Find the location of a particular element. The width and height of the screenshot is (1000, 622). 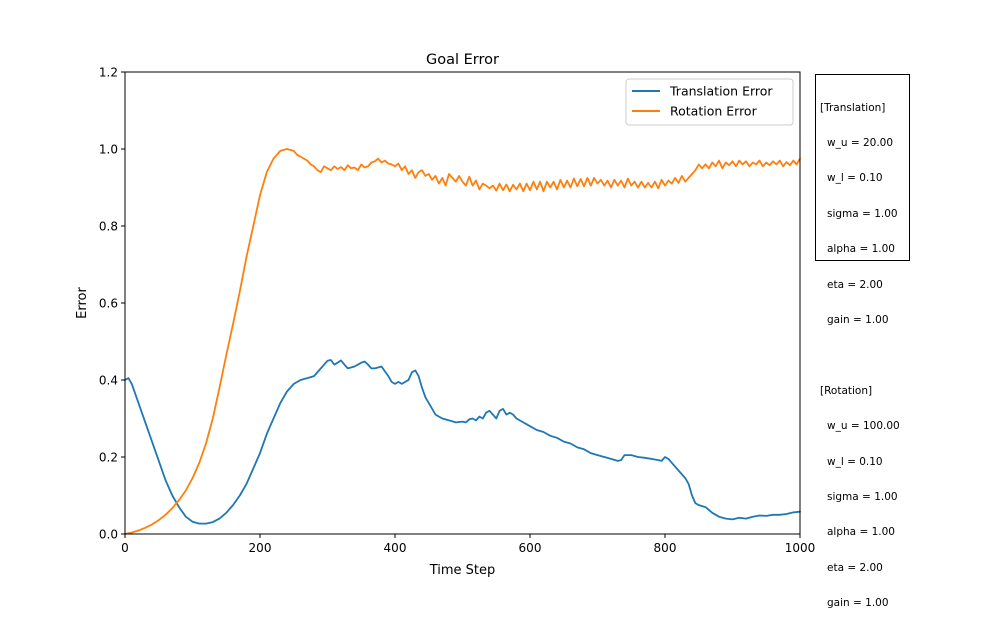

legend: Translation Error Rotation Error is located at coordinates (709, 102).